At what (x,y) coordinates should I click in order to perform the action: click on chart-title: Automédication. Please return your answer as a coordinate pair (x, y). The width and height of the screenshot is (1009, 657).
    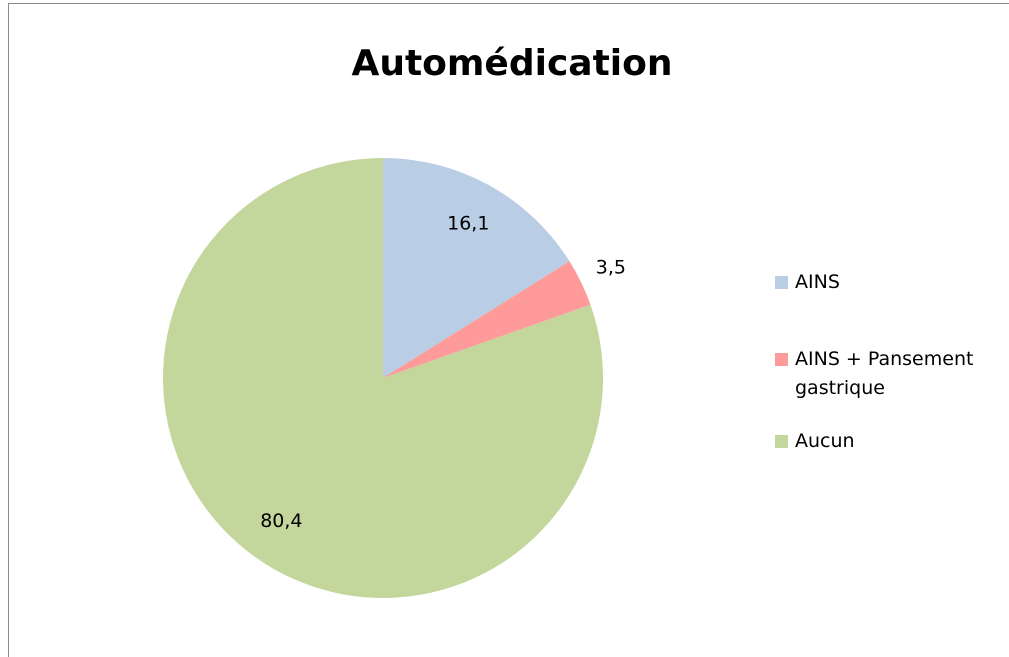
    Looking at the image, I should click on (511, 63).